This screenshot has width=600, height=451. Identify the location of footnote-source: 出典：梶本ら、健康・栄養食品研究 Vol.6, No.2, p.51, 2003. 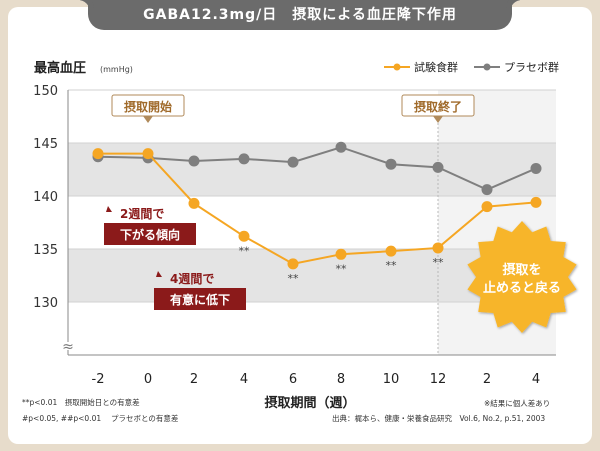
(439, 418).